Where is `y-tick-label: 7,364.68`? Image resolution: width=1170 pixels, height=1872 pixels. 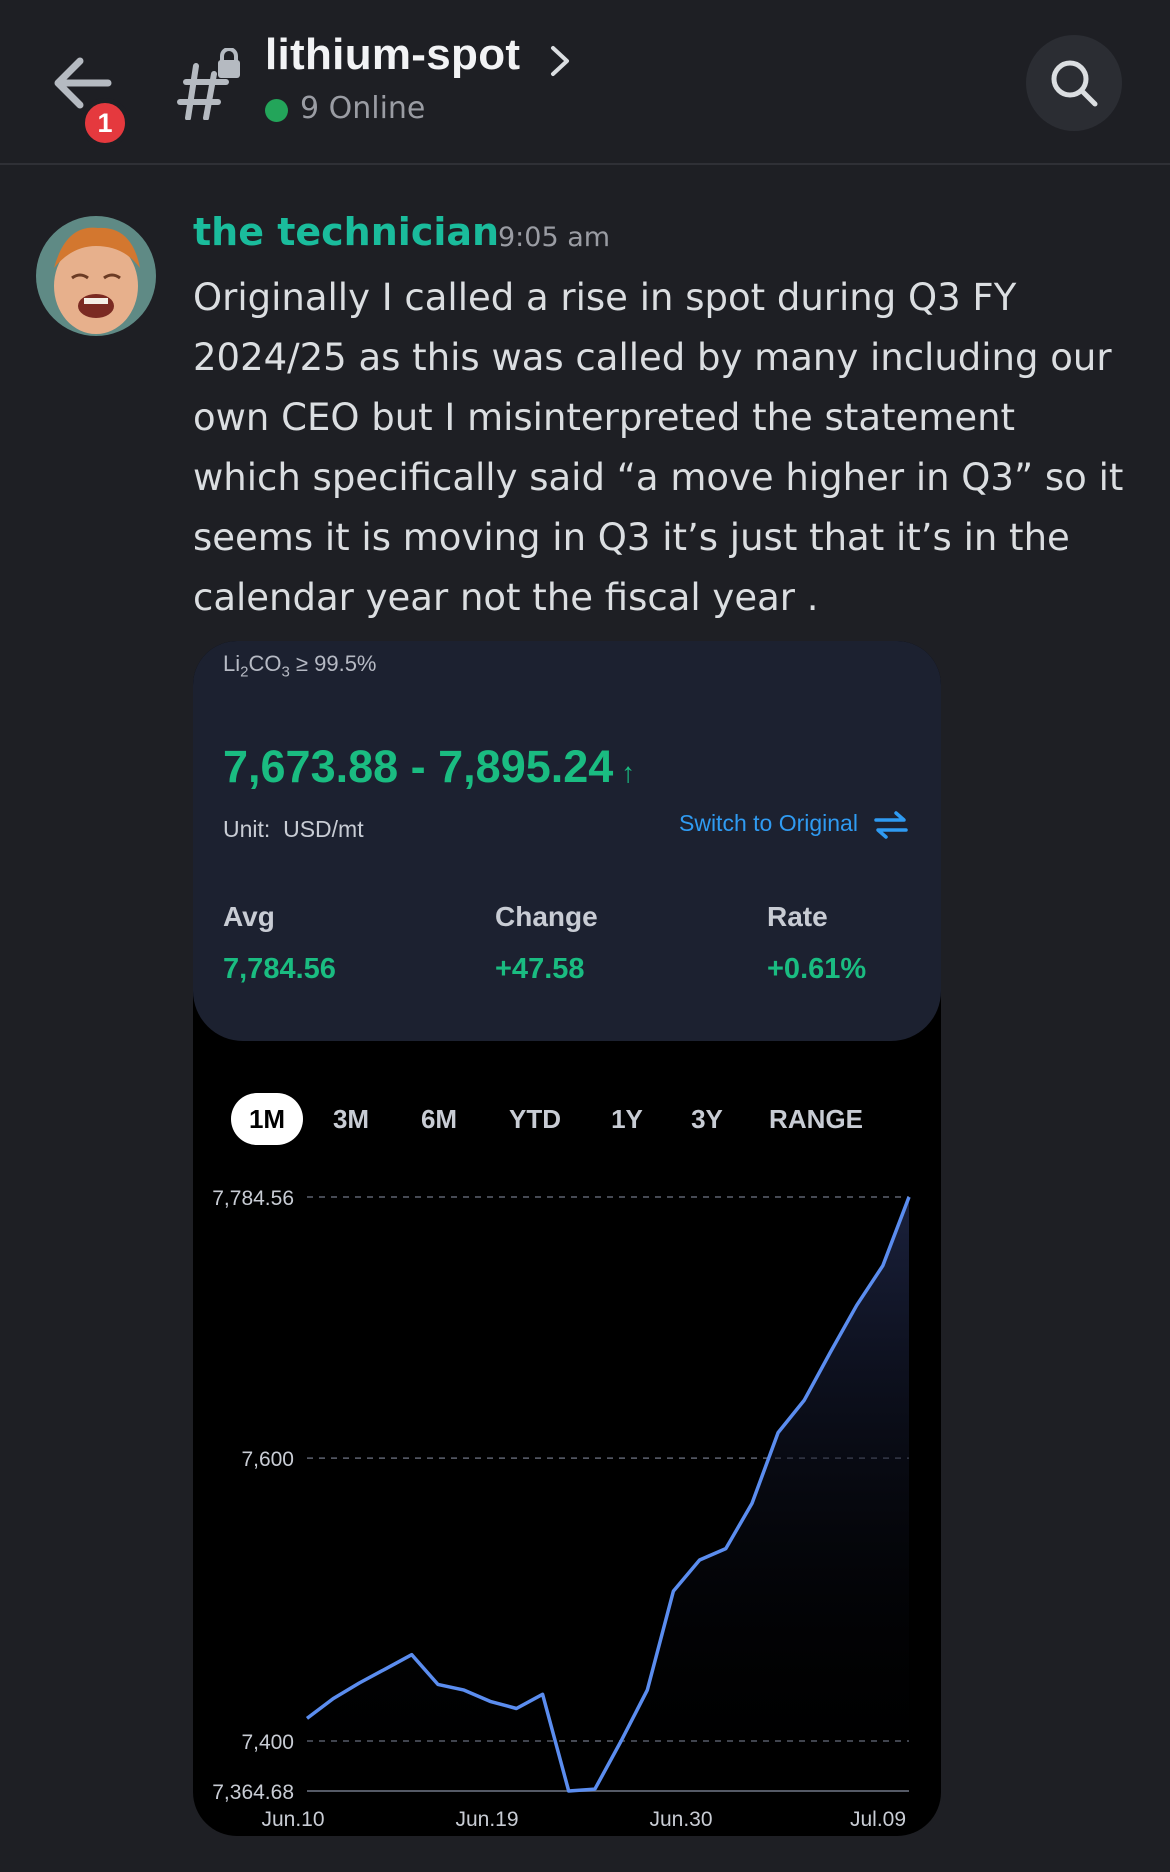 y-tick-label: 7,364.68 is located at coordinates (253, 1792).